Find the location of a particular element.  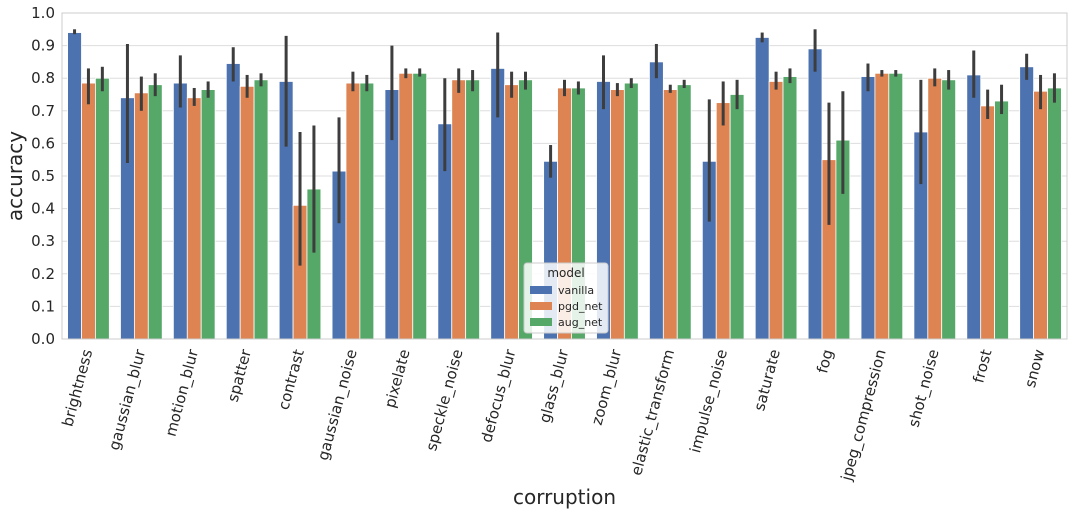

x-tick-label: motion_blur is located at coordinates (183, 393).